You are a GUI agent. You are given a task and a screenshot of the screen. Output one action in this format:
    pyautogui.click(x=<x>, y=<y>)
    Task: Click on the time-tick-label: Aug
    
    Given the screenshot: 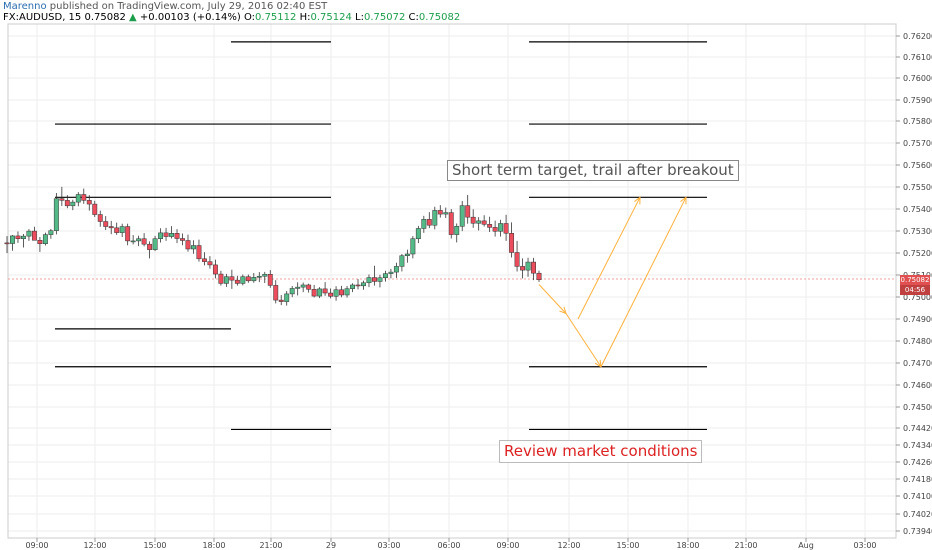 What is the action you would take?
    pyautogui.click(x=806, y=545)
    